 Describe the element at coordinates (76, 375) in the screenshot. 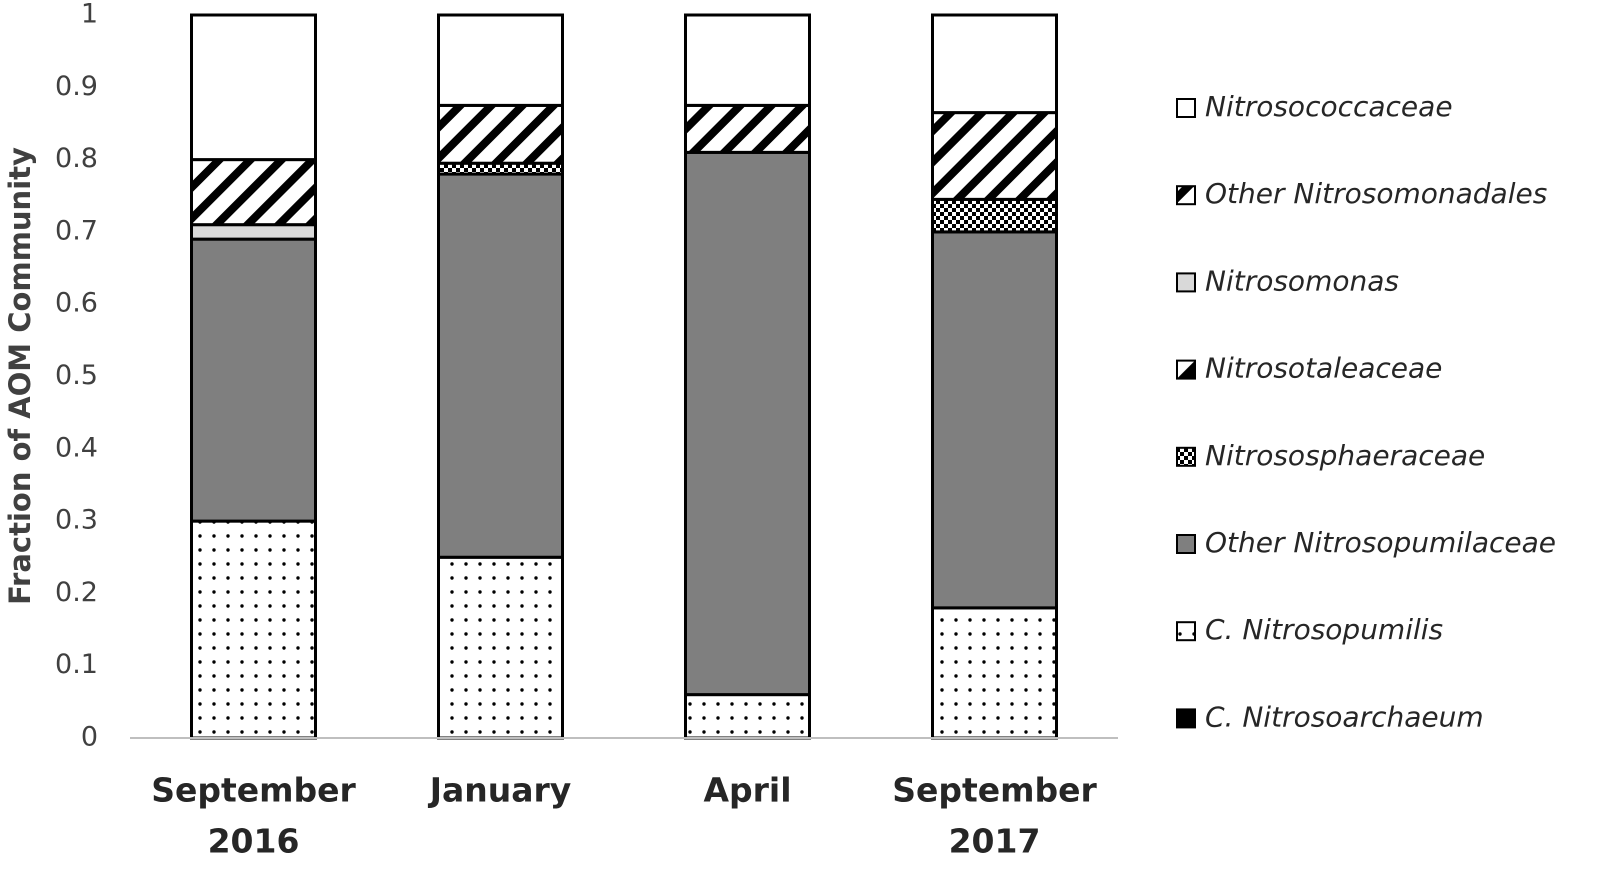

I see `y-tick-label: 0.5` at that location.